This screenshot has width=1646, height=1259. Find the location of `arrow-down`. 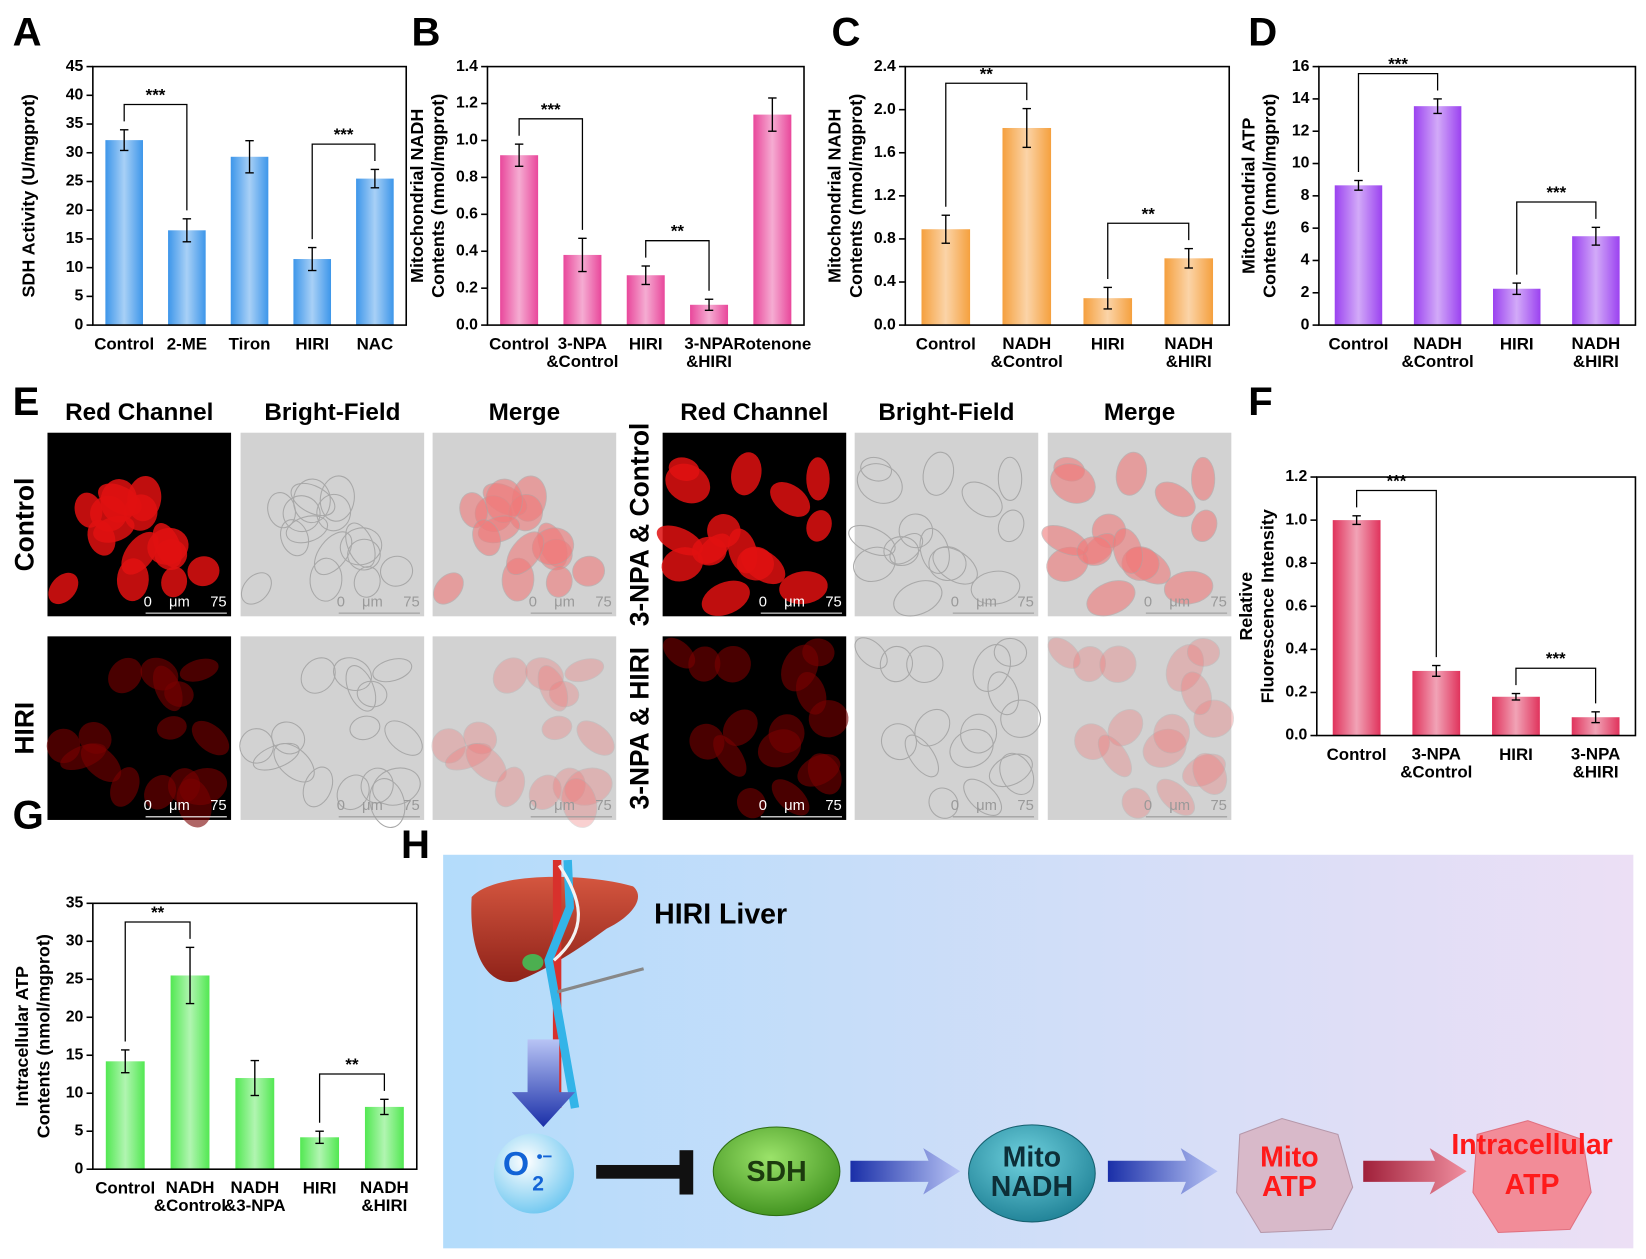

arrow-down is located at coordinates (543, 1083).